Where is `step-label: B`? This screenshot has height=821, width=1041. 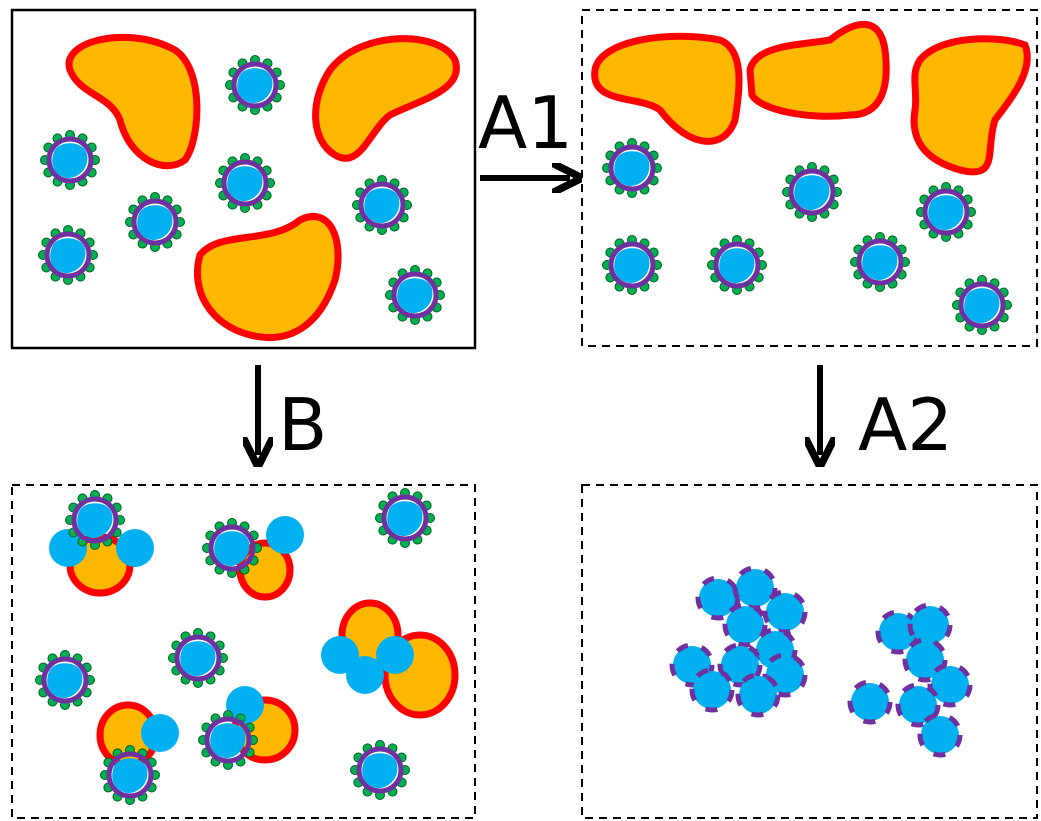
step-label: B is located at coordinates (302, 425).